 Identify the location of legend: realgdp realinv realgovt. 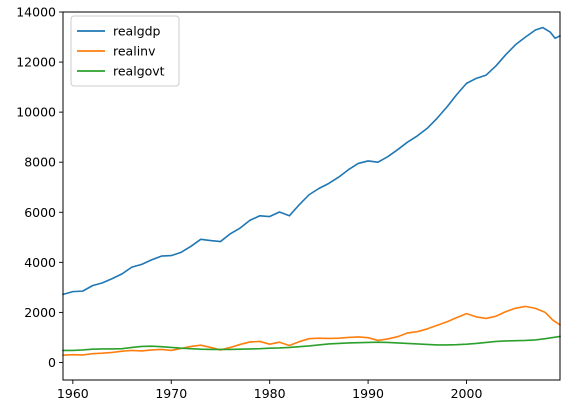
(125, 51).